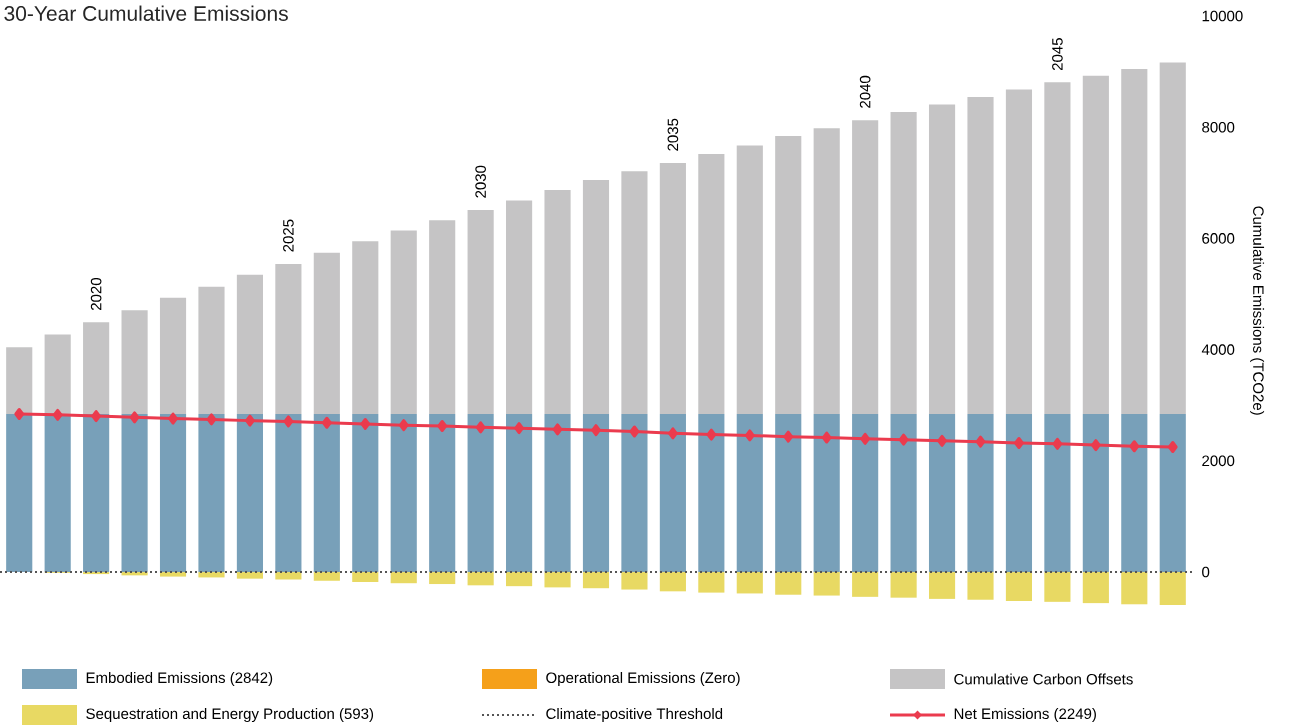  Describe the element at coordinates (1218, 461) in the screenshot. I see `y-tick-label: 2000` at that location.